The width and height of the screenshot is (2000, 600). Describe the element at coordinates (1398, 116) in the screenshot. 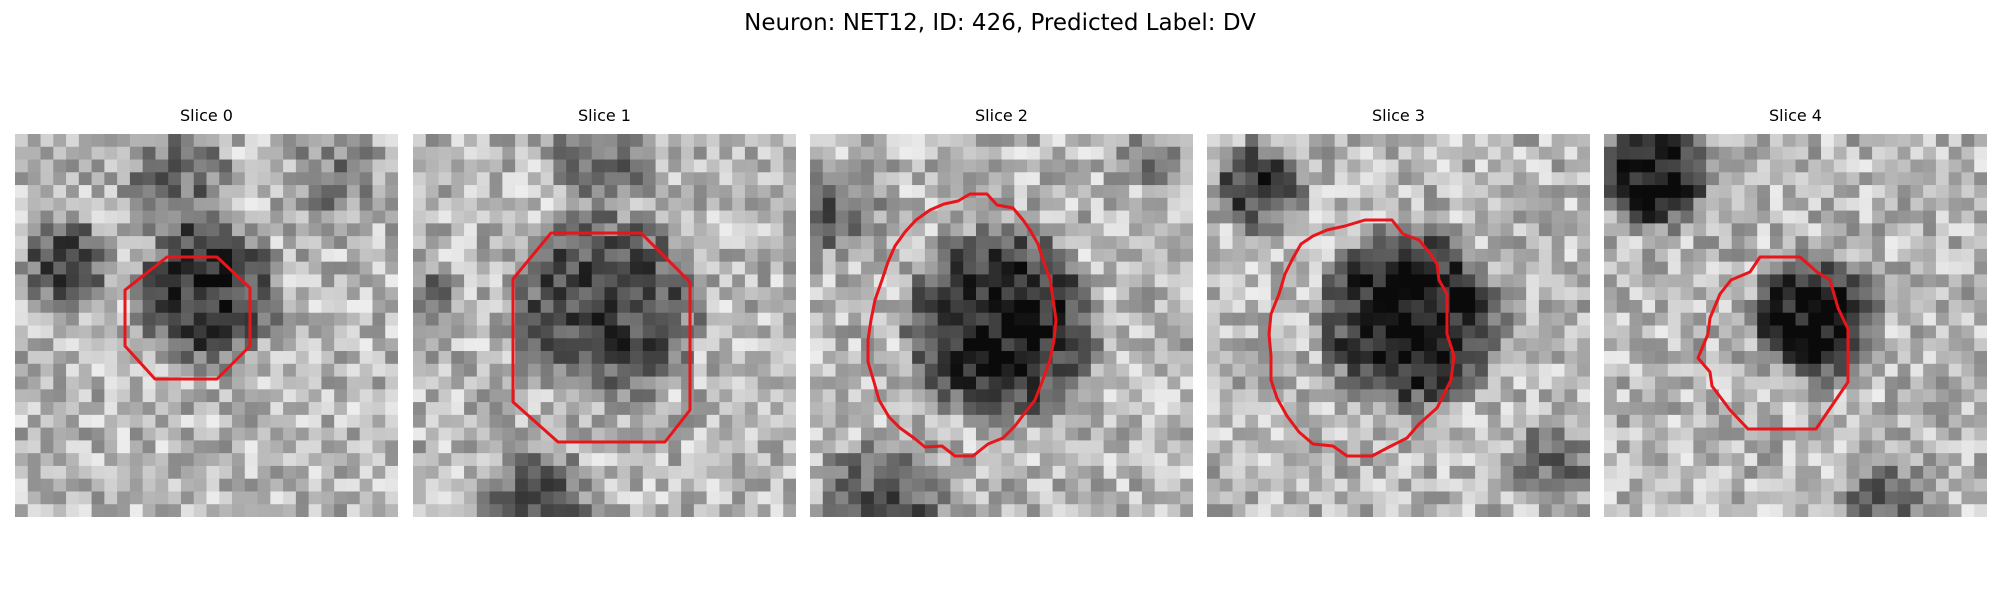

I see `slice-title-3: Slice 3` at that location.